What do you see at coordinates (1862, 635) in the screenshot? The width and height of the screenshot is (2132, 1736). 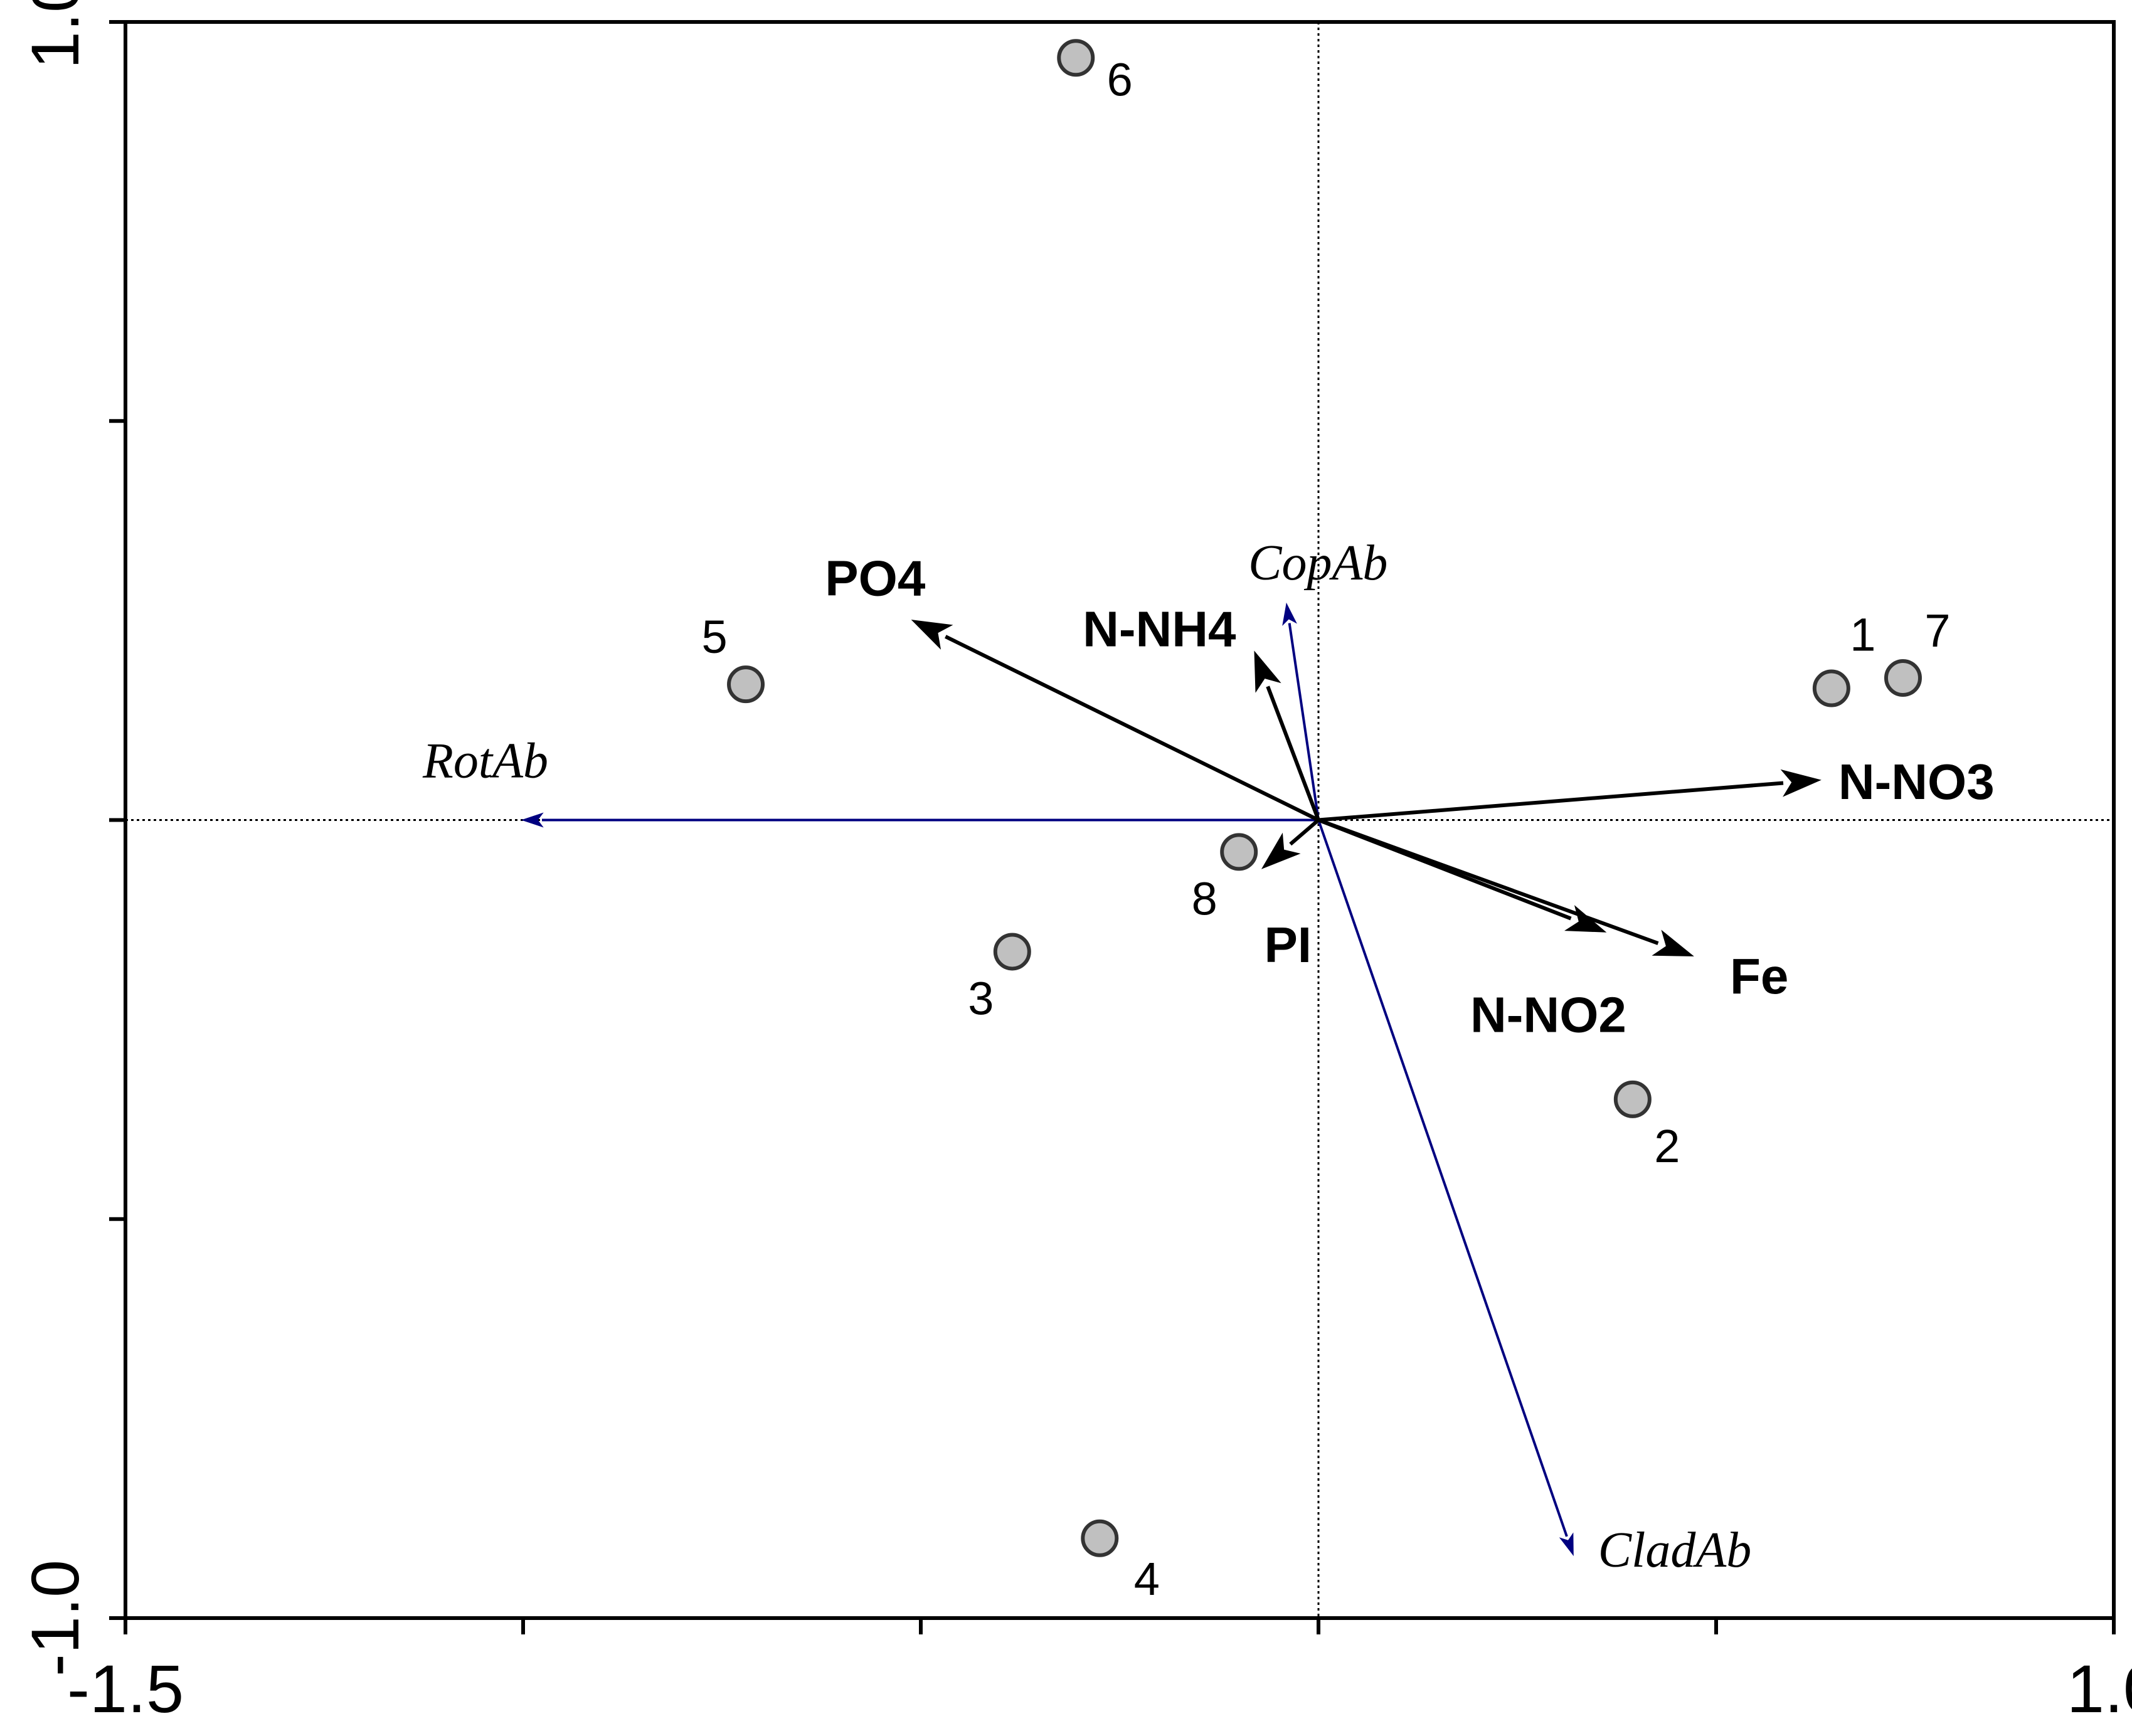 I see `site-label-1: 1` at bounding box center [1862, 635].